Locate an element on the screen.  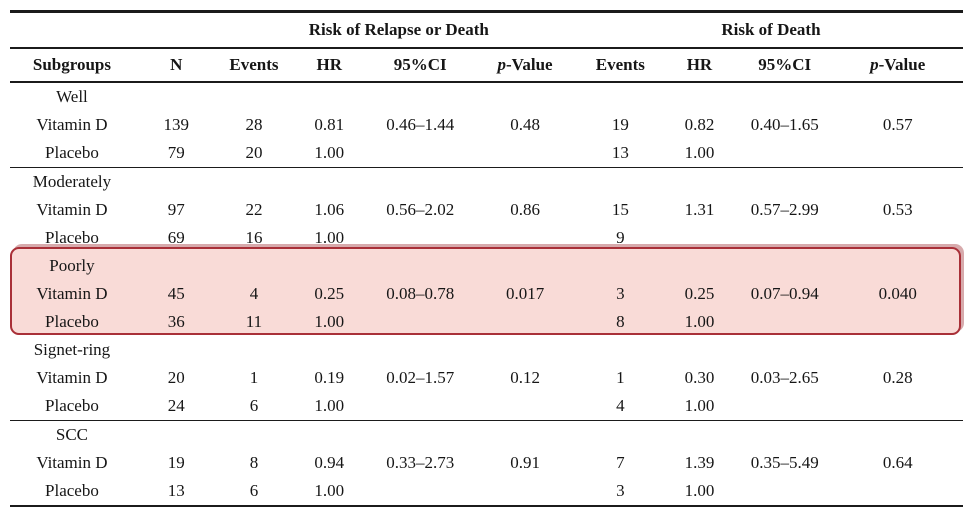
col-header-ci-2: 95%CI is located at coordinates (785, 65).